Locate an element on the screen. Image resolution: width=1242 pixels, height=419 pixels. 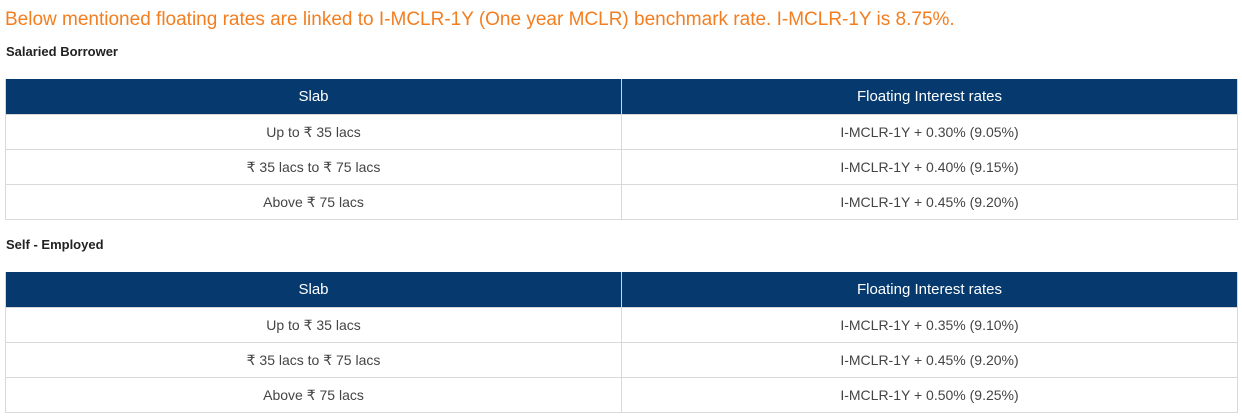
rate-cell: I-MCLR-1Y + 0.50% (9.25%) is located at coordinates (929, 395).